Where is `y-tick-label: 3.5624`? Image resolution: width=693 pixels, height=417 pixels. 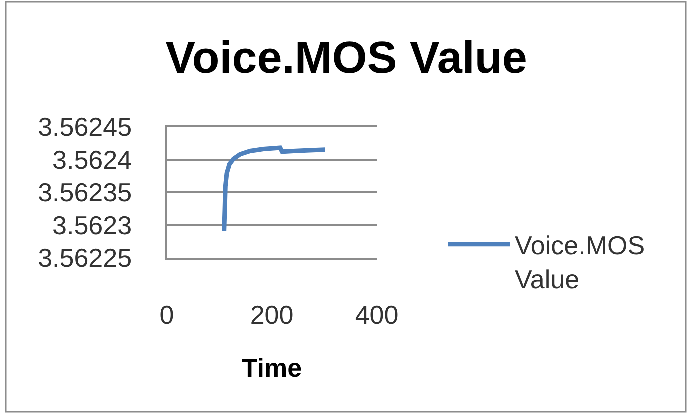
y-tick-label: 3.5624 is located at coordinates (92, 159).